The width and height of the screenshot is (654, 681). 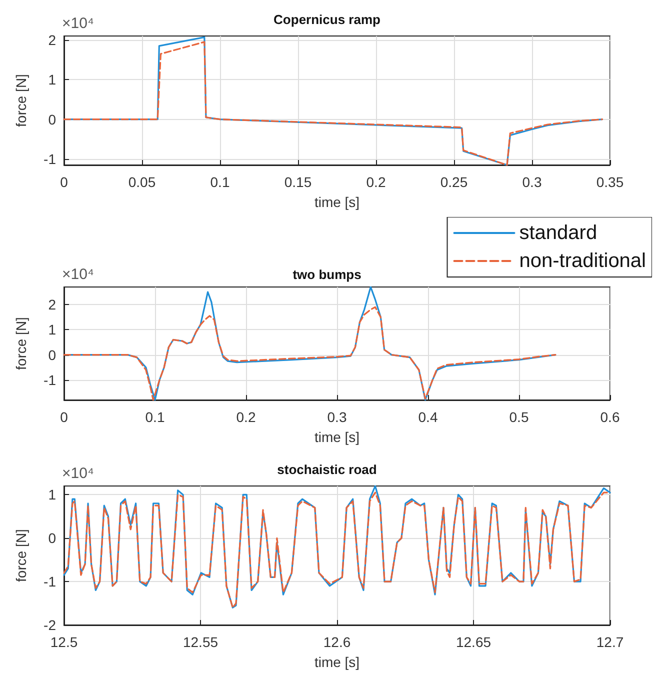 What do you see at coordinates (474, 642) in the screenshot?
I see `x-tick-label: 12.65` at bounding box center [474, 642].